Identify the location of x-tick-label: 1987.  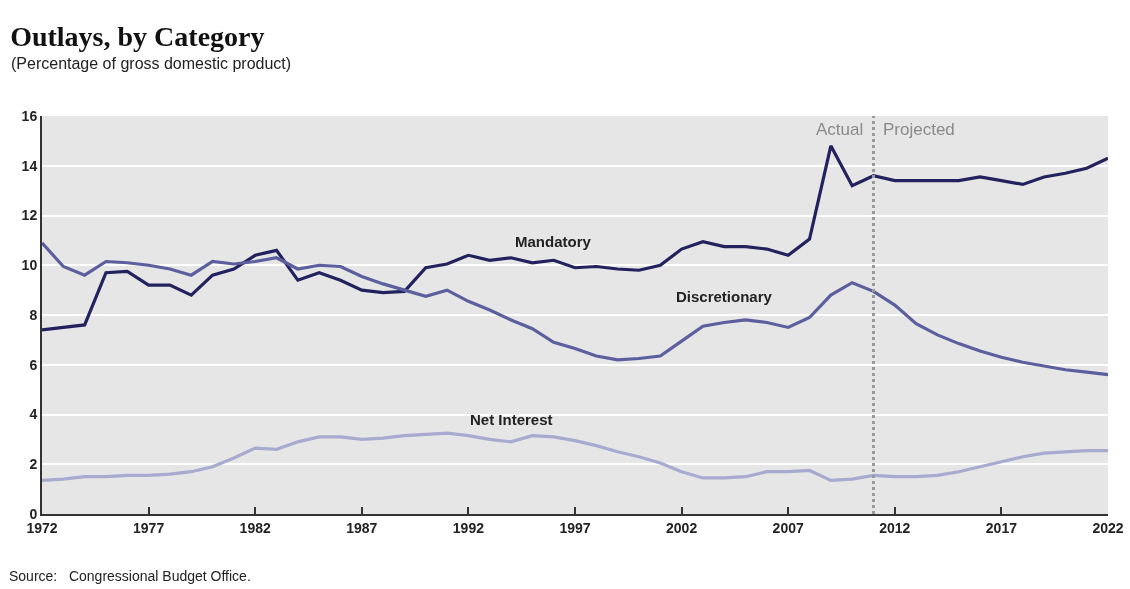
(362, 527).